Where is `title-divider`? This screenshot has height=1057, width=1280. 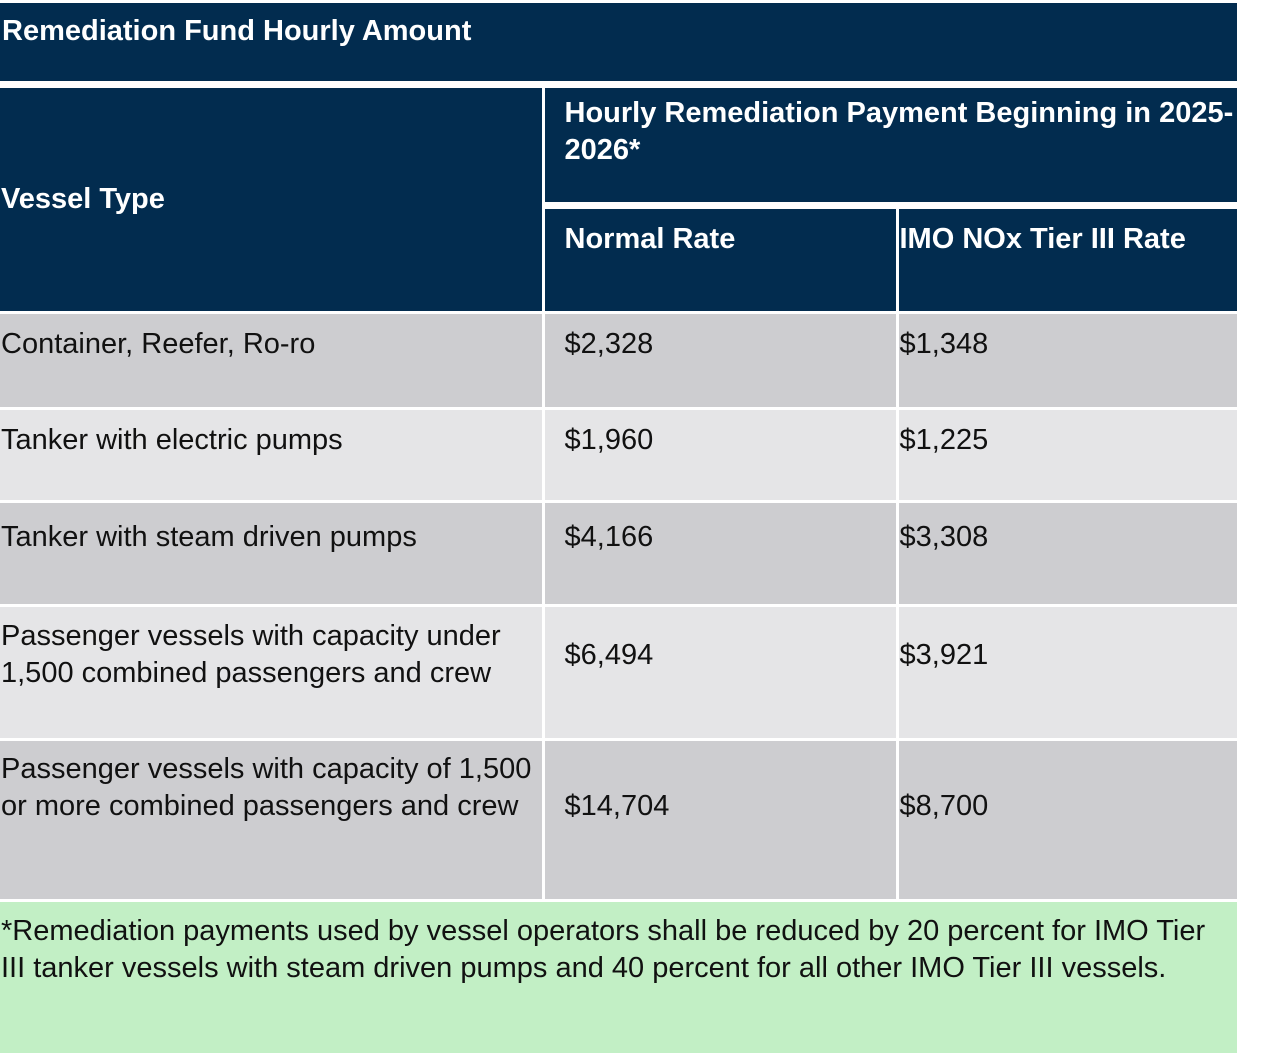 title-divider is located at coordinates (618, 84).